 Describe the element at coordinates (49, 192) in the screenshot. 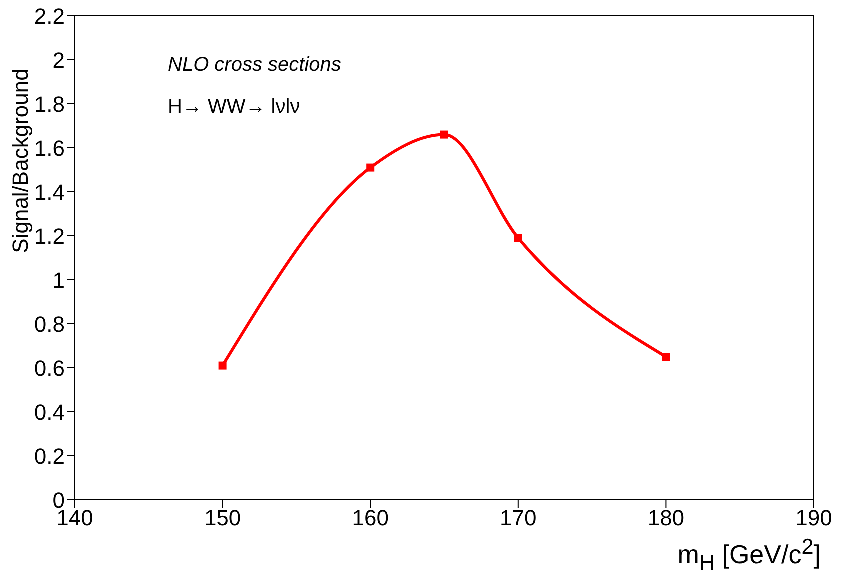

I see `y-tick-label: 1.4` at that location.